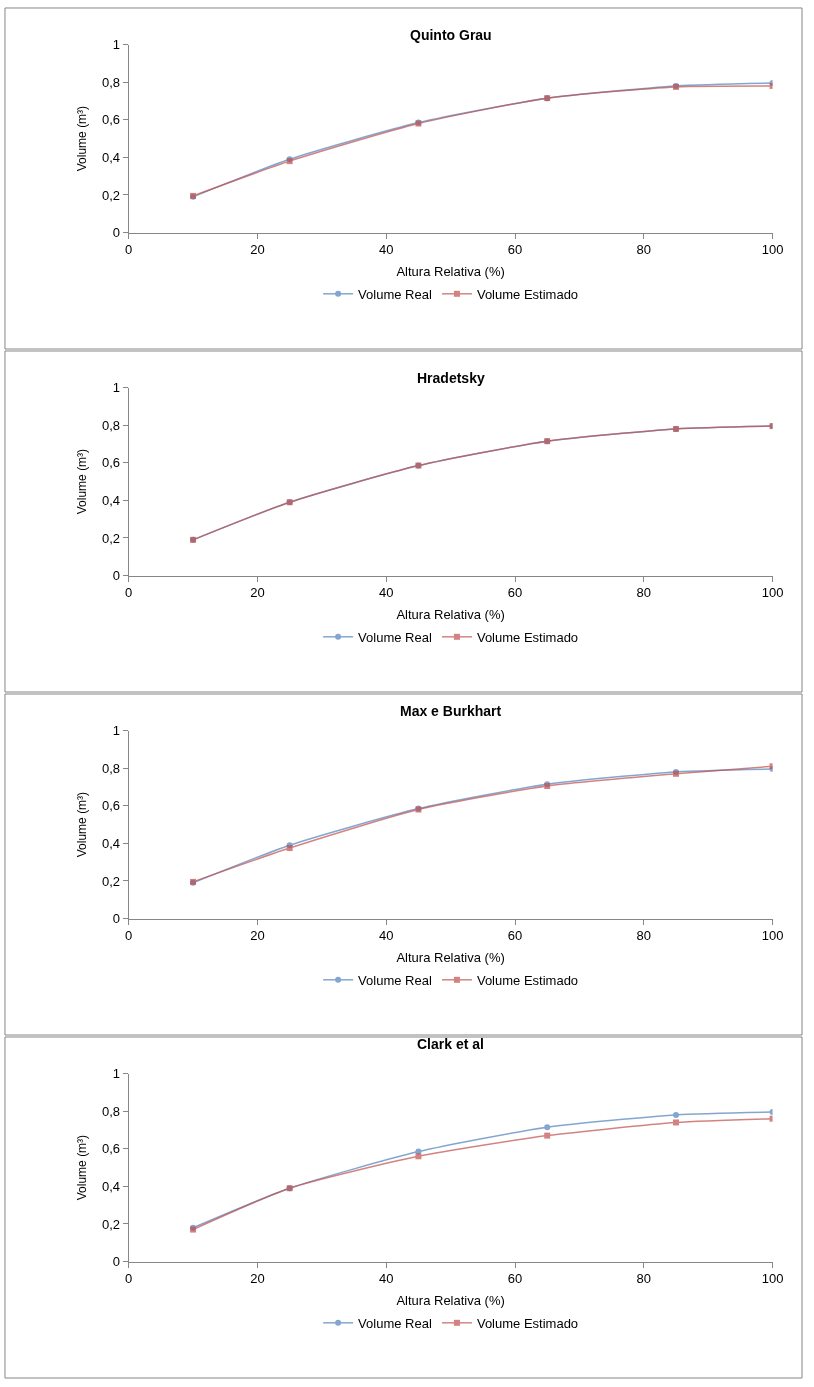  What do you see at coordinates (451, 378) in the screenshot?
I see `chart-title: Hradetsky` at bounding box center [451, 378].